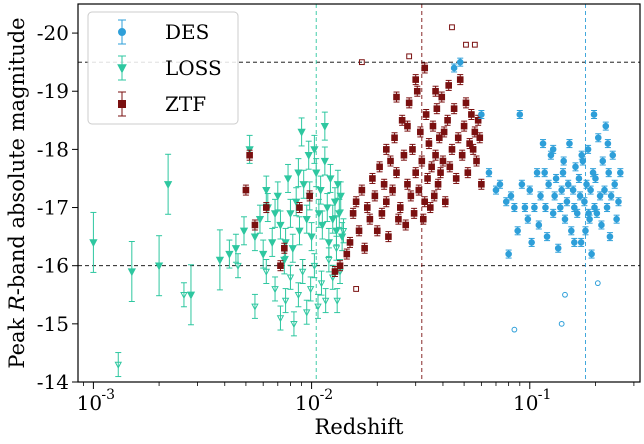 Image resolution: width=644 pixels, height=444 pixels. I want to click on legend-marker, so click(122, 104).